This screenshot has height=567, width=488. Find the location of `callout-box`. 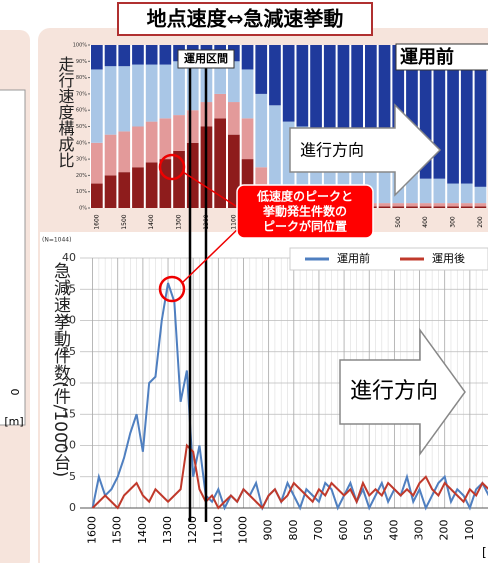

callout-box is located at coordinates (305, 211).